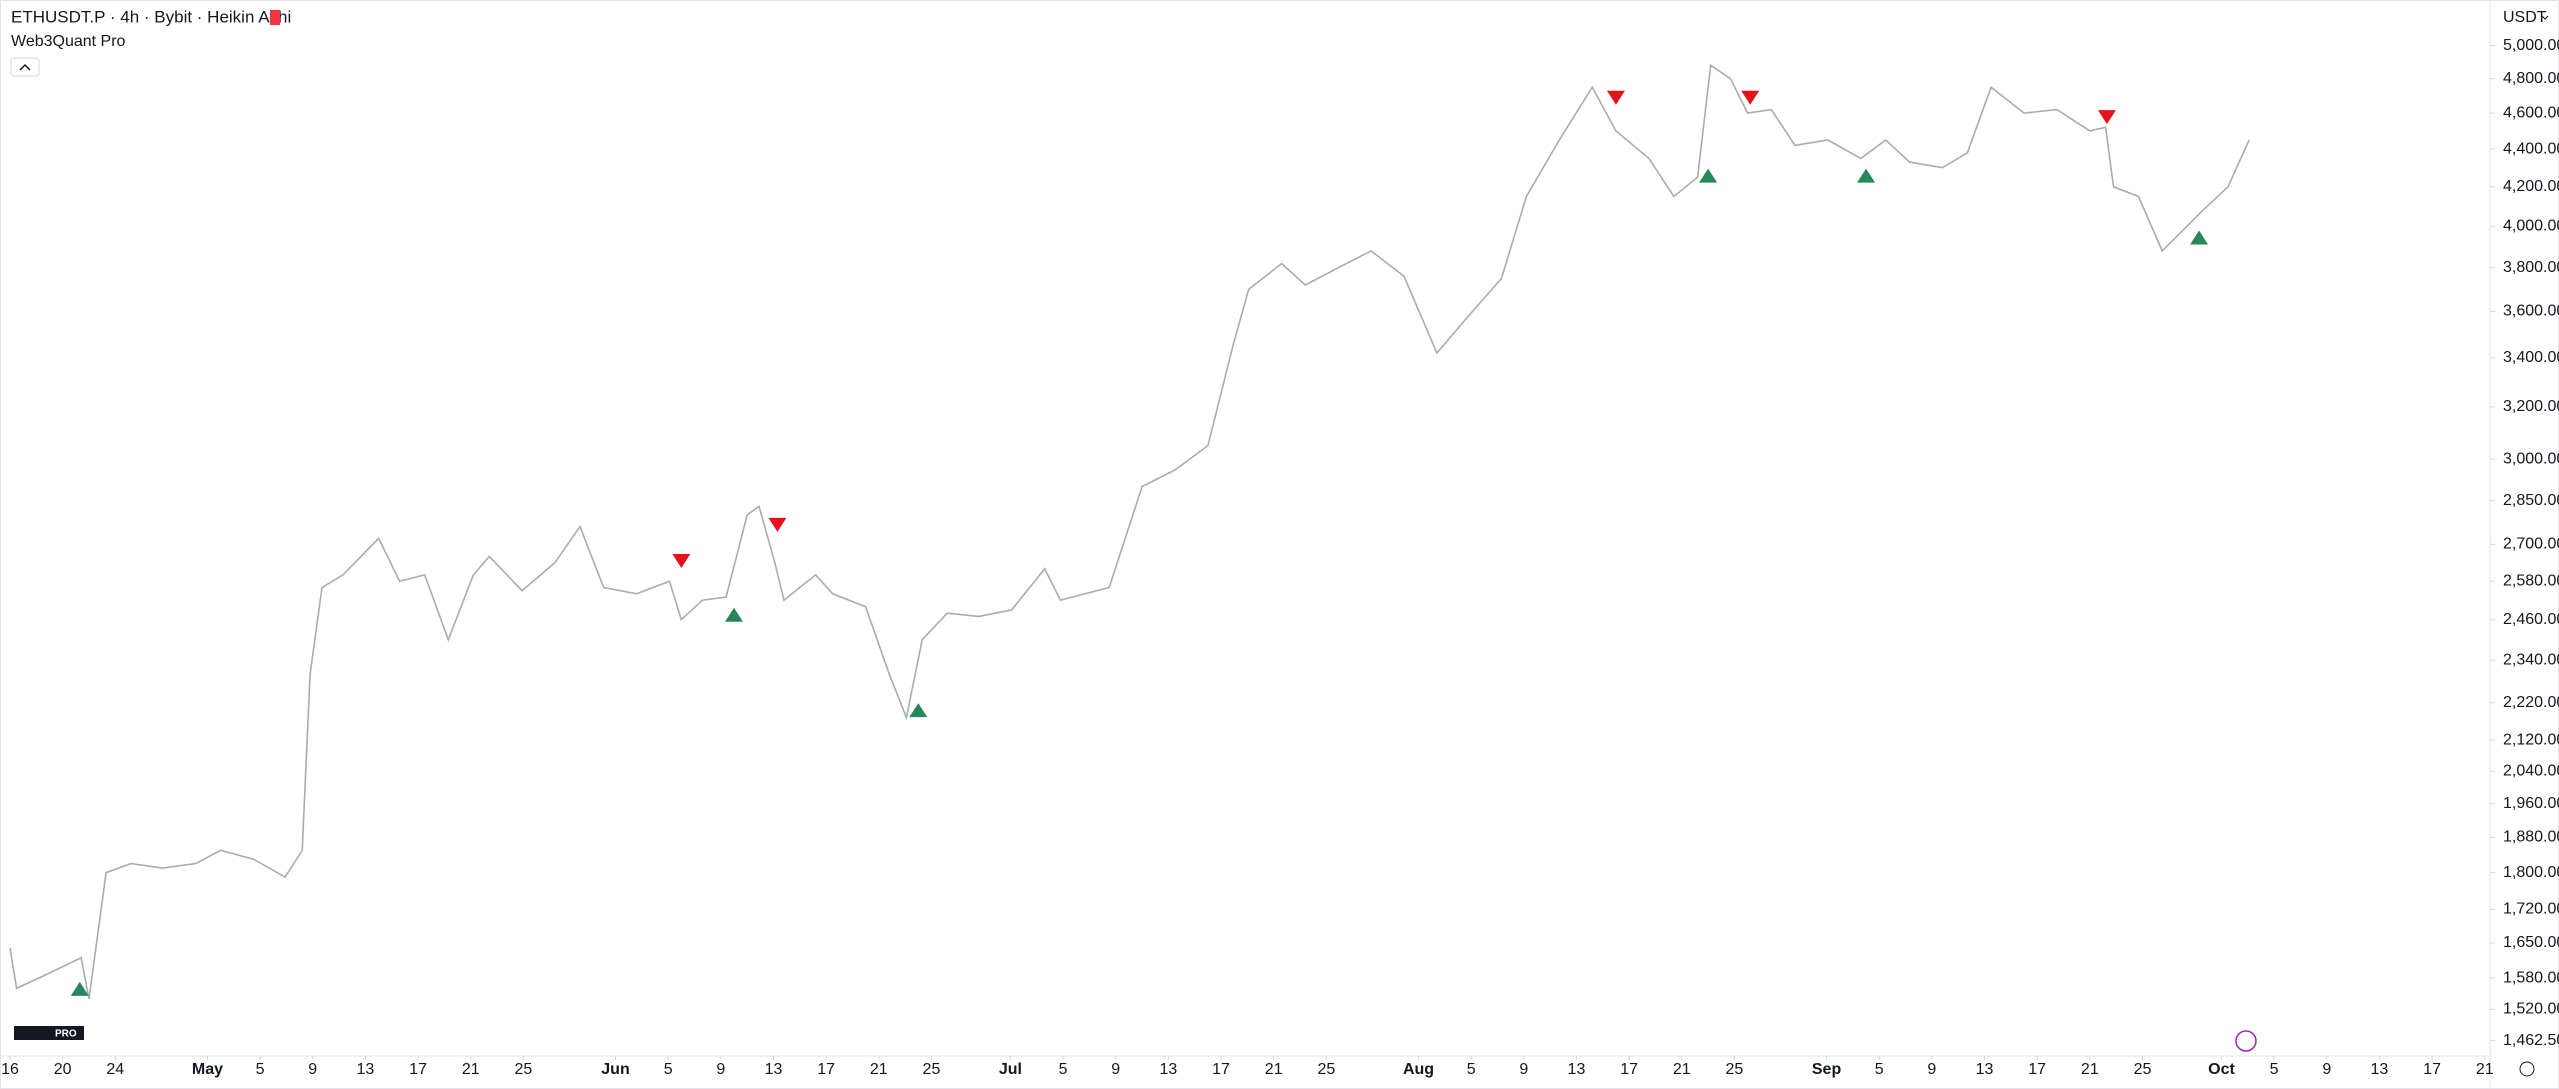  I want to click on settings-button, so click(2527, 1069).